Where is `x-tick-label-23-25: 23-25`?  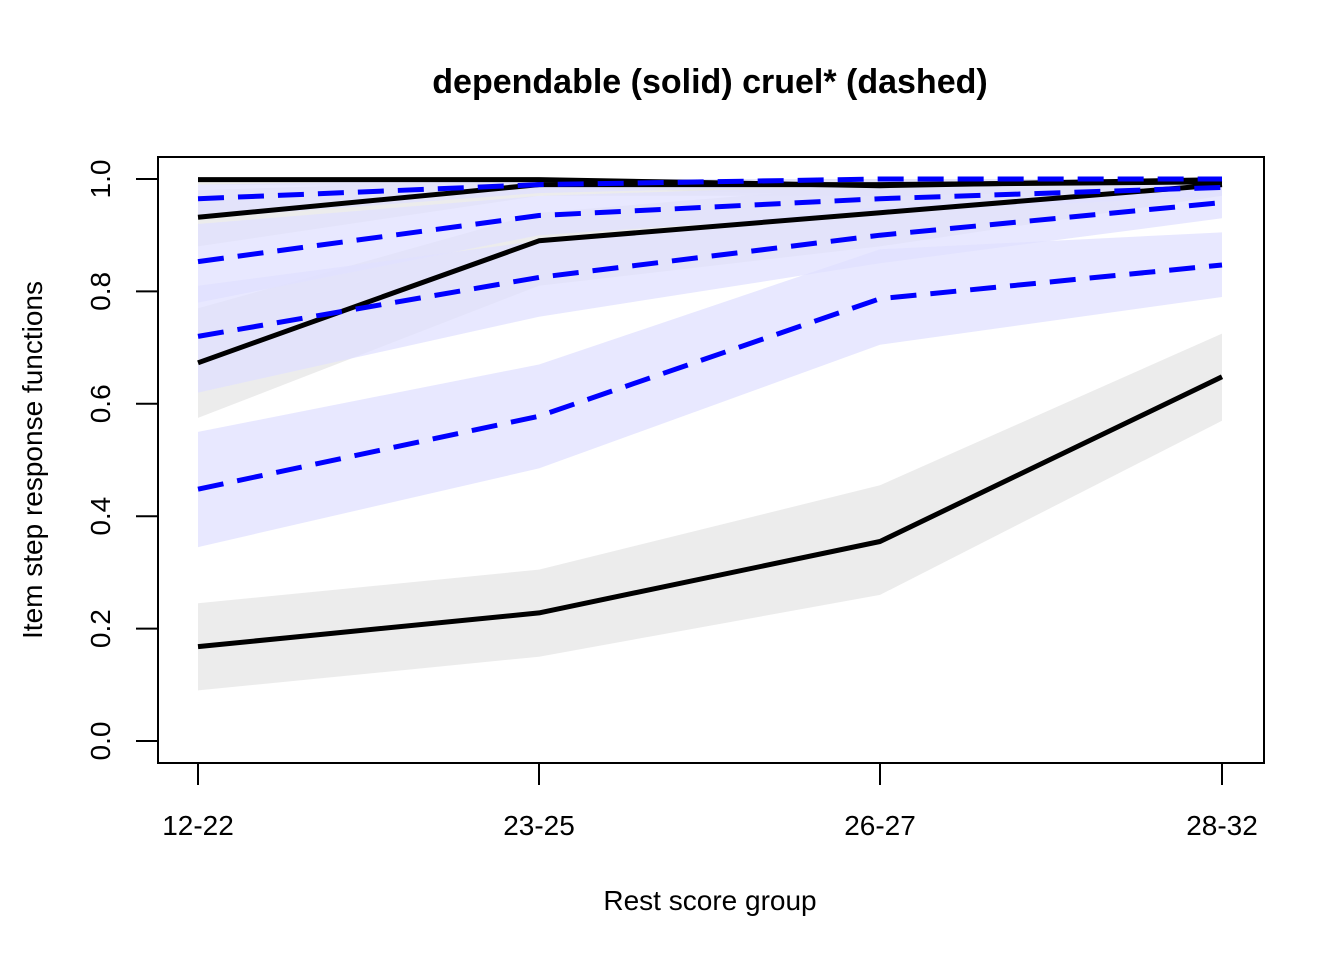 x-tick-label-23-25: 23-25 is located at coordinates (539, 825).